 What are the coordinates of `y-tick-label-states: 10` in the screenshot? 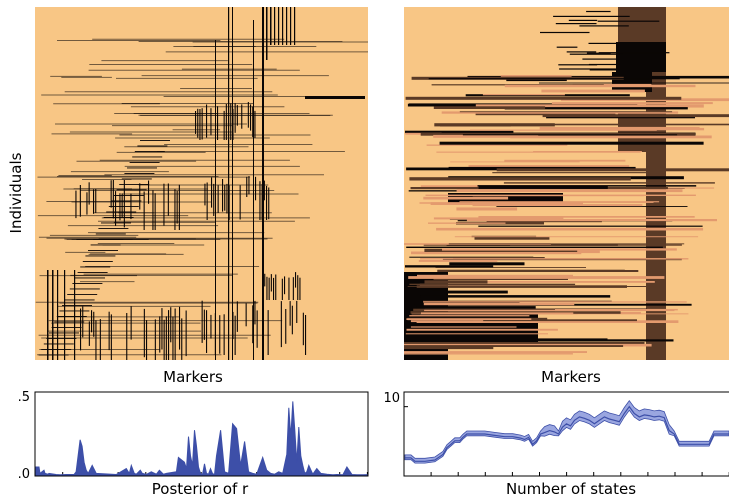 It's located at (391, 398).